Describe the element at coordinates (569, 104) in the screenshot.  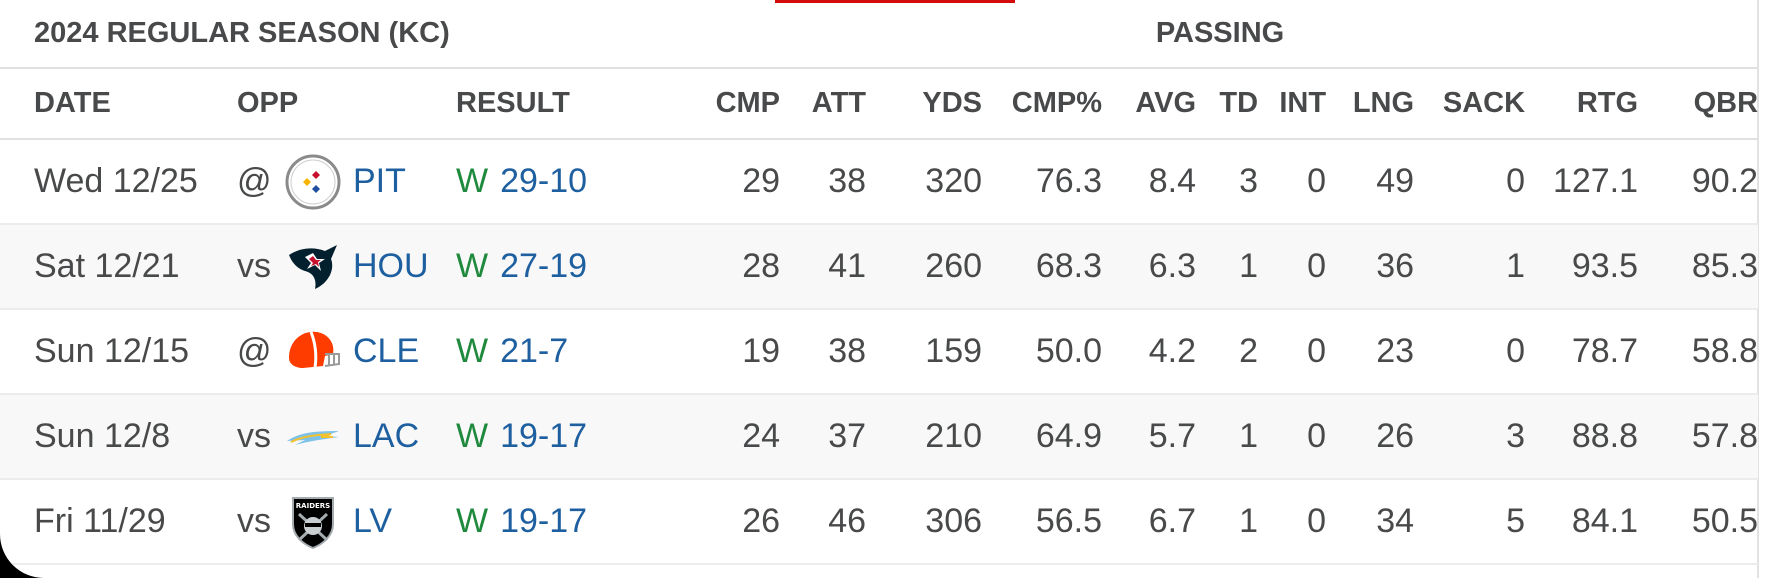
I see `col-header-result: RESULT` at that location.